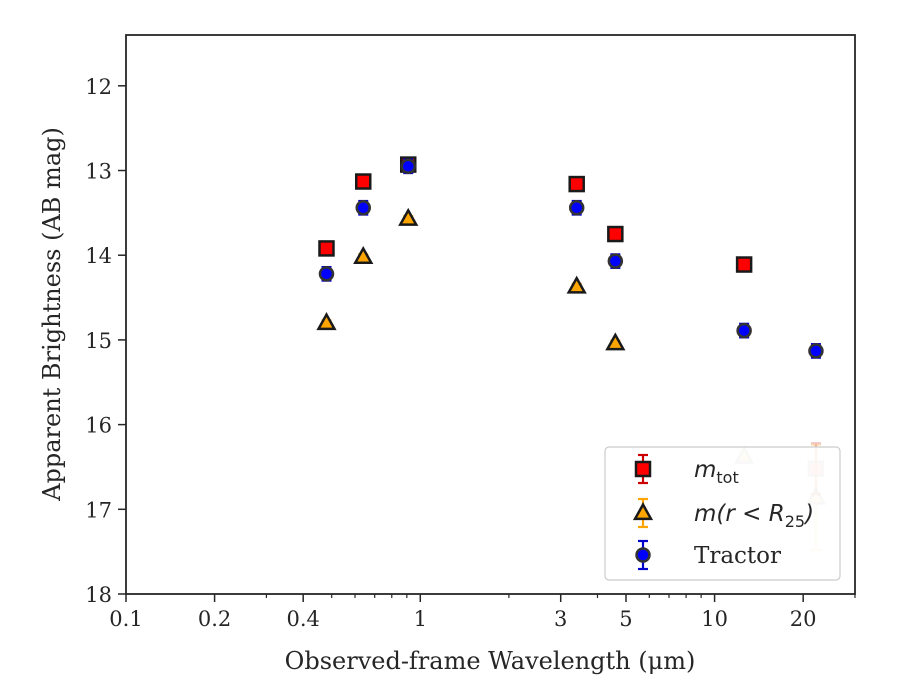 This screenshot has height=700, width=900. I want to click on legend-entry-mr25: m(r < R25), so click(723, 514).